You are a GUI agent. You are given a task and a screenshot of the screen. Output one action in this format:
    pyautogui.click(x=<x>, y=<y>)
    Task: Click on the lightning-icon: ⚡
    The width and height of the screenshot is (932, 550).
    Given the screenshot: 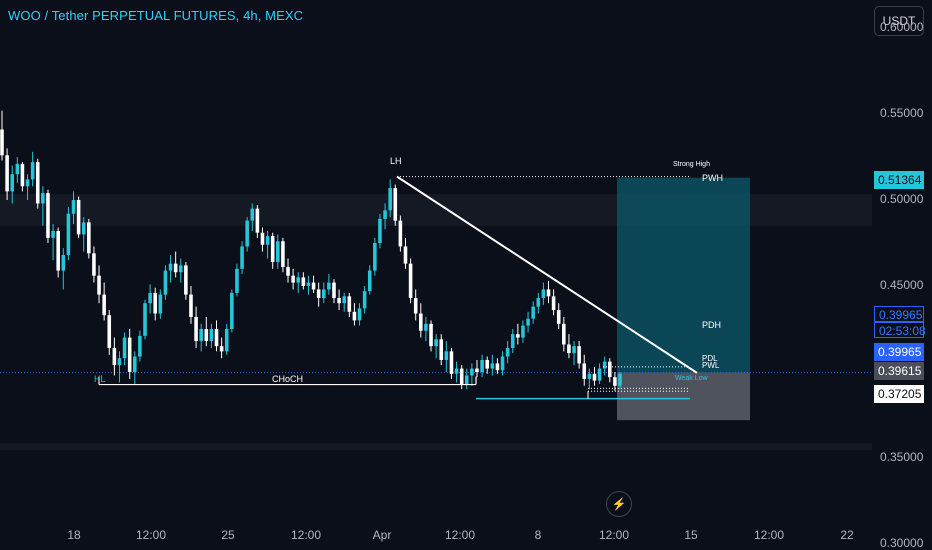 What is the action you would take?
    pyautogui.click(x=619, y=504)
    